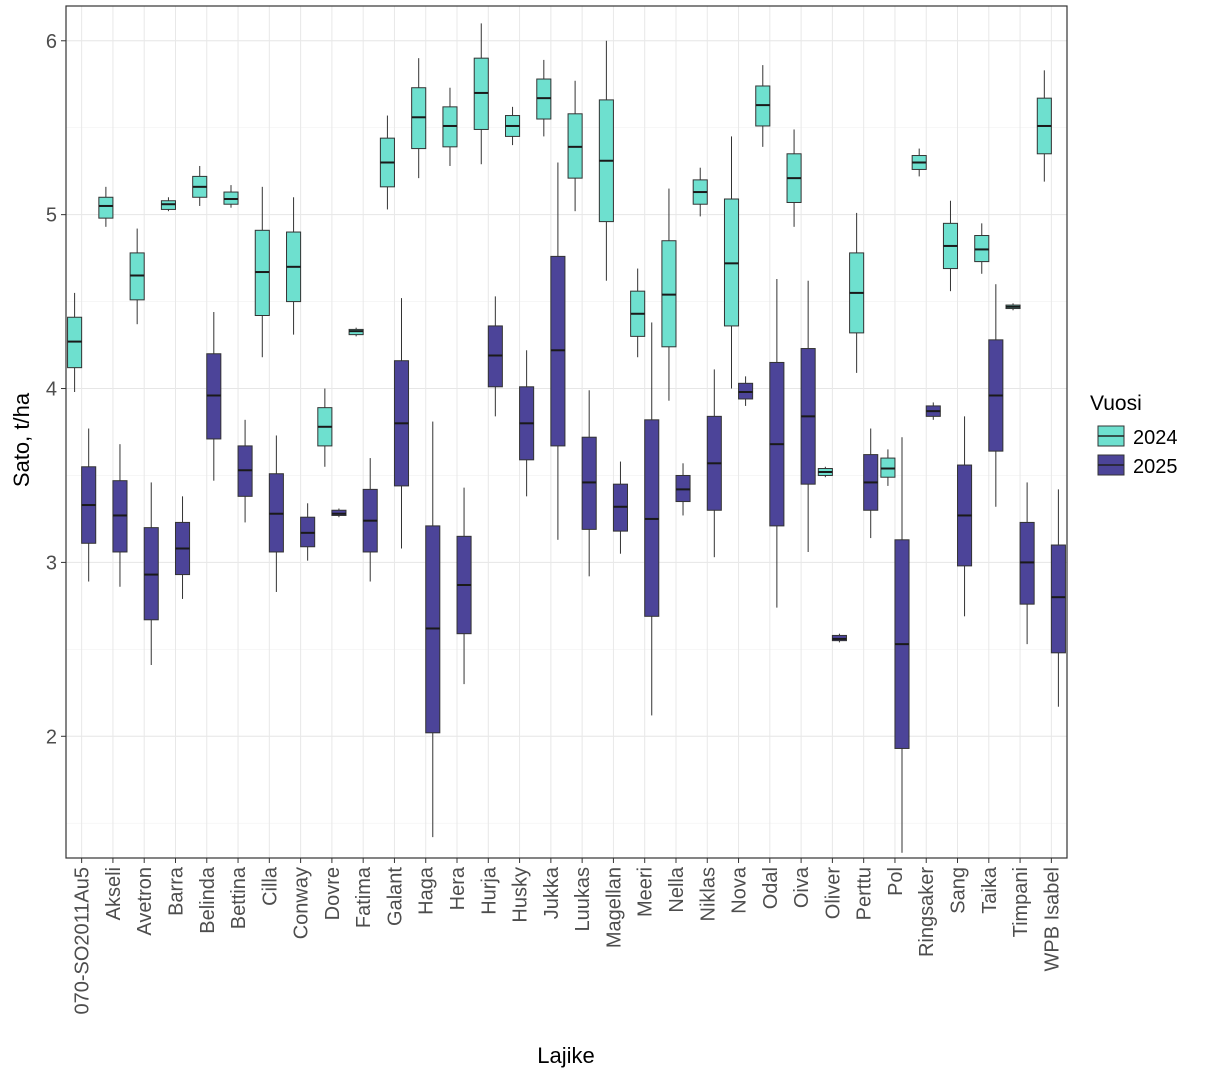 The image size is (1205, 1075). What do you see at coordinates (21, 439) in the screenshot?
I see `y-axis-title: Sato, t/ha` at bounding box center [21, 439].